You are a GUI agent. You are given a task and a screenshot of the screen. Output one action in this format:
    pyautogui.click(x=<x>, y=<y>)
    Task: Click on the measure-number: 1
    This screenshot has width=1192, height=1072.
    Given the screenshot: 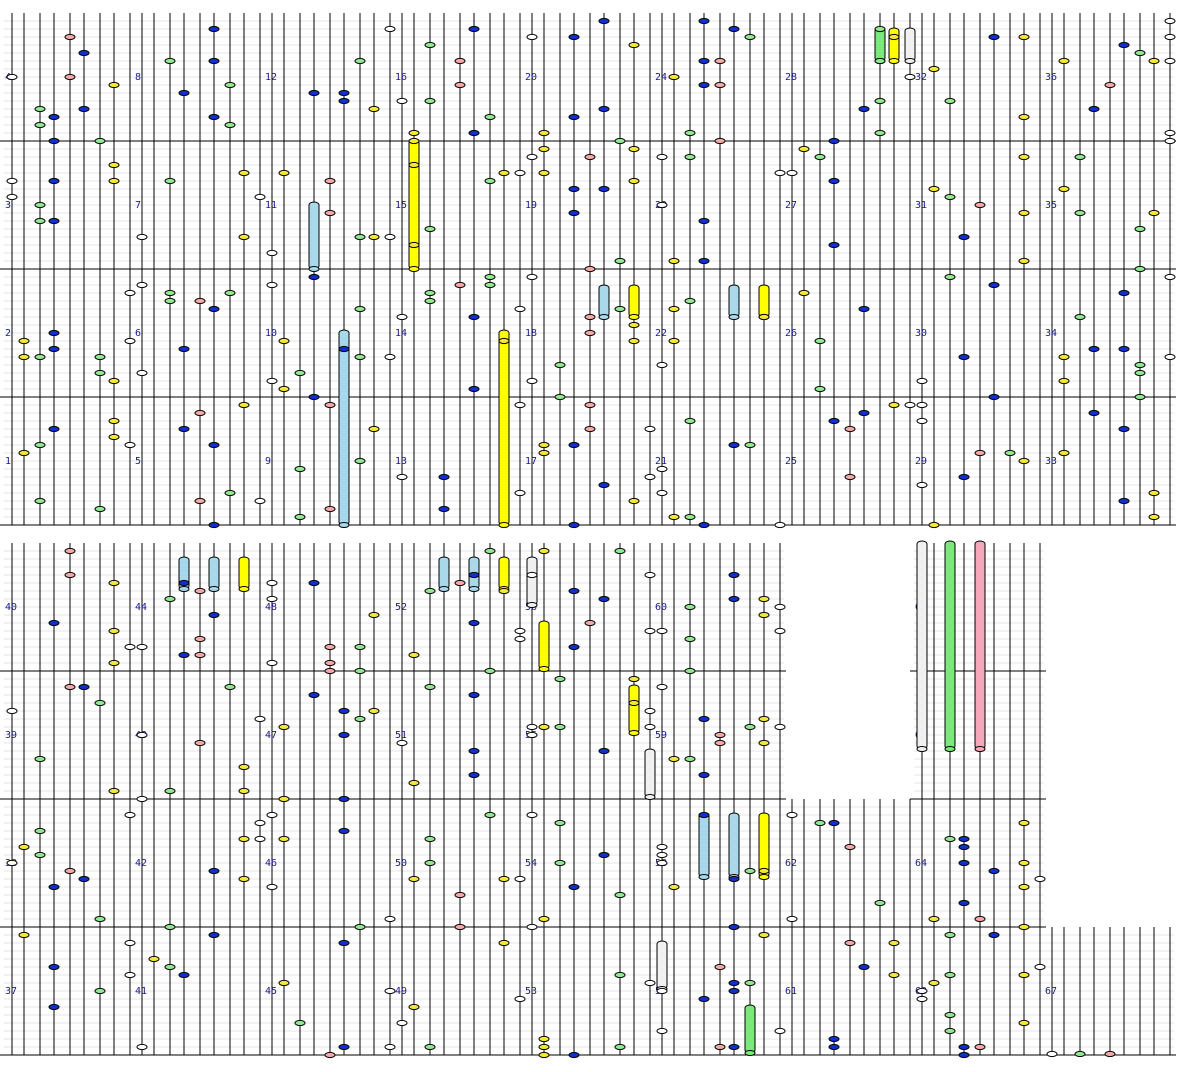 What is the action you would take?
    pyautogui.click(x=8, y=461)
    